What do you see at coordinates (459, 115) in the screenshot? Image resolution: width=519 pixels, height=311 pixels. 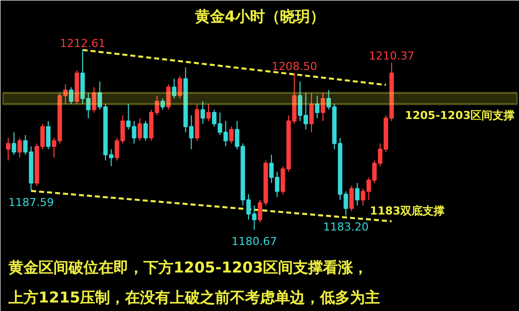 I see `band-label: 1205-1203区间支撑` at bounding box center [459, 115].